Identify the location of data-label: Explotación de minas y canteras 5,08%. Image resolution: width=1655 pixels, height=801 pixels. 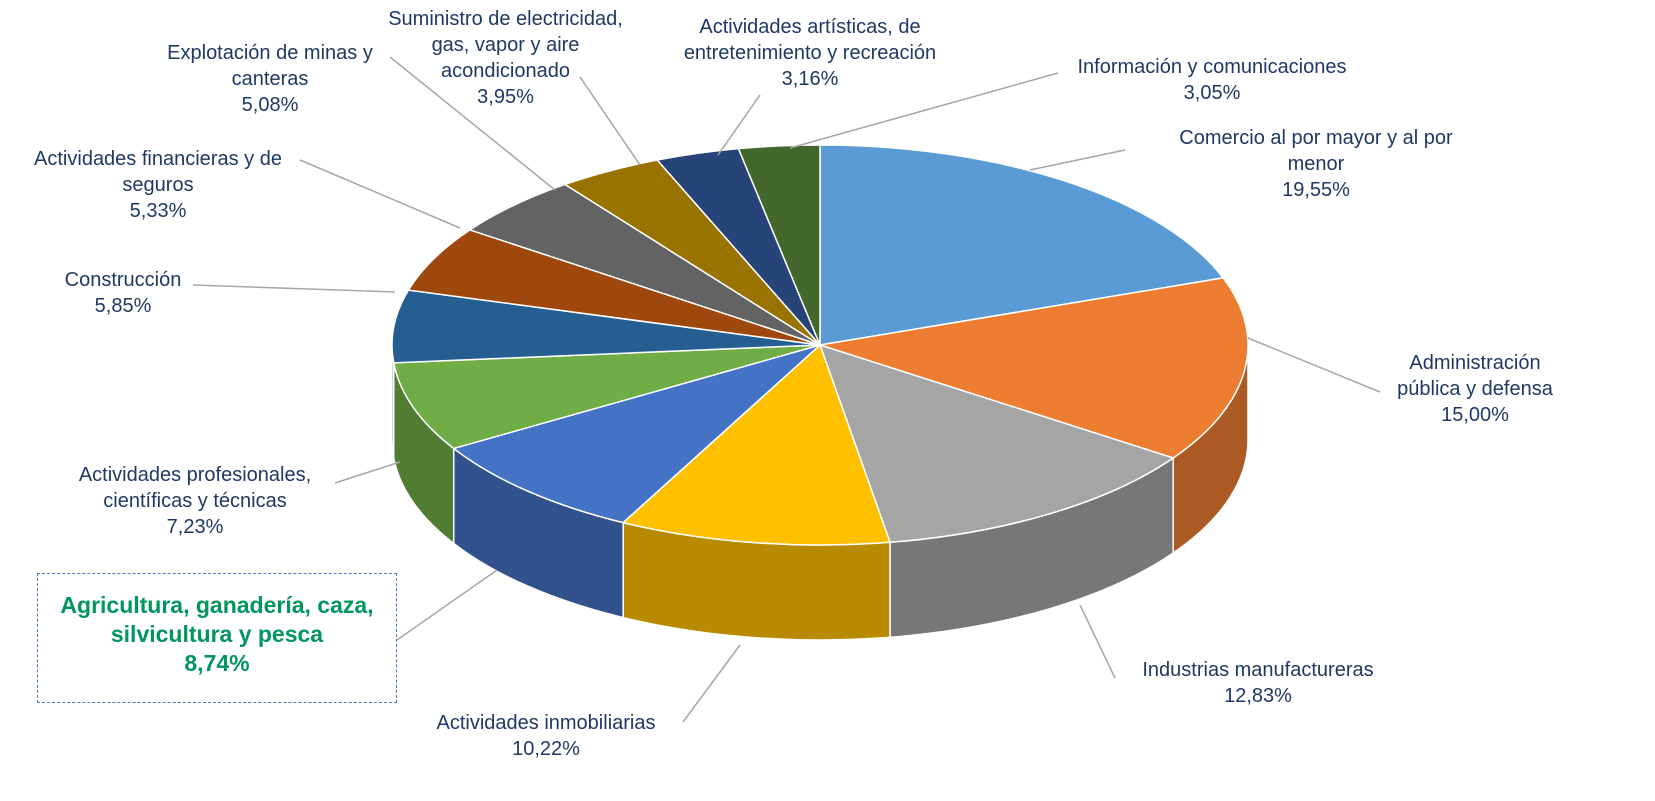
(270, 79).